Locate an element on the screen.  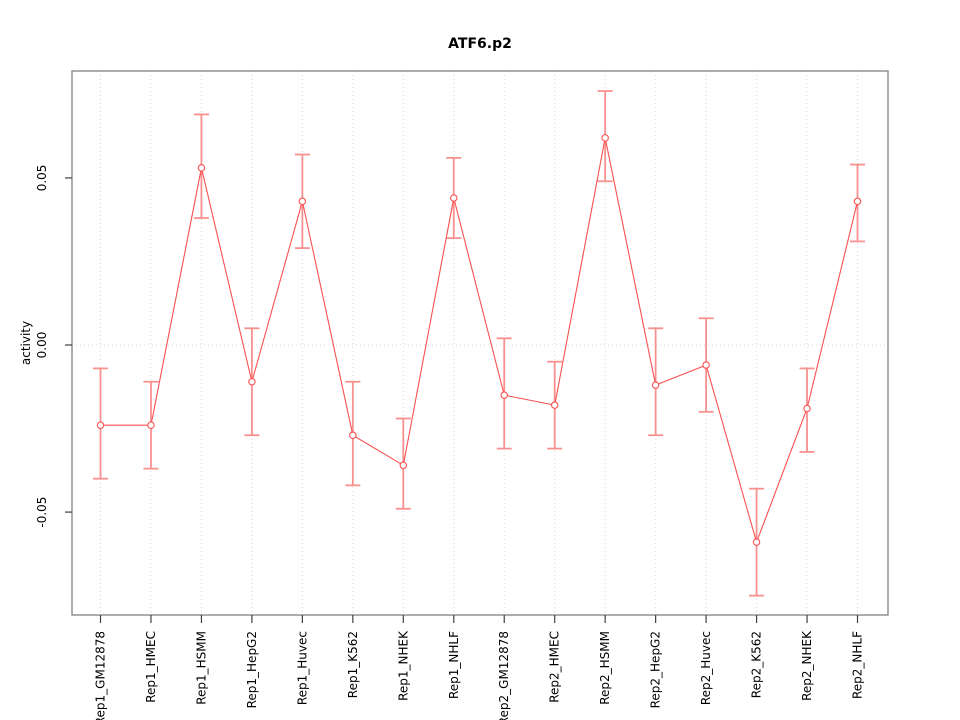
x-tick-label: Rep2_GM12878 is located at coordinates (504, 675).